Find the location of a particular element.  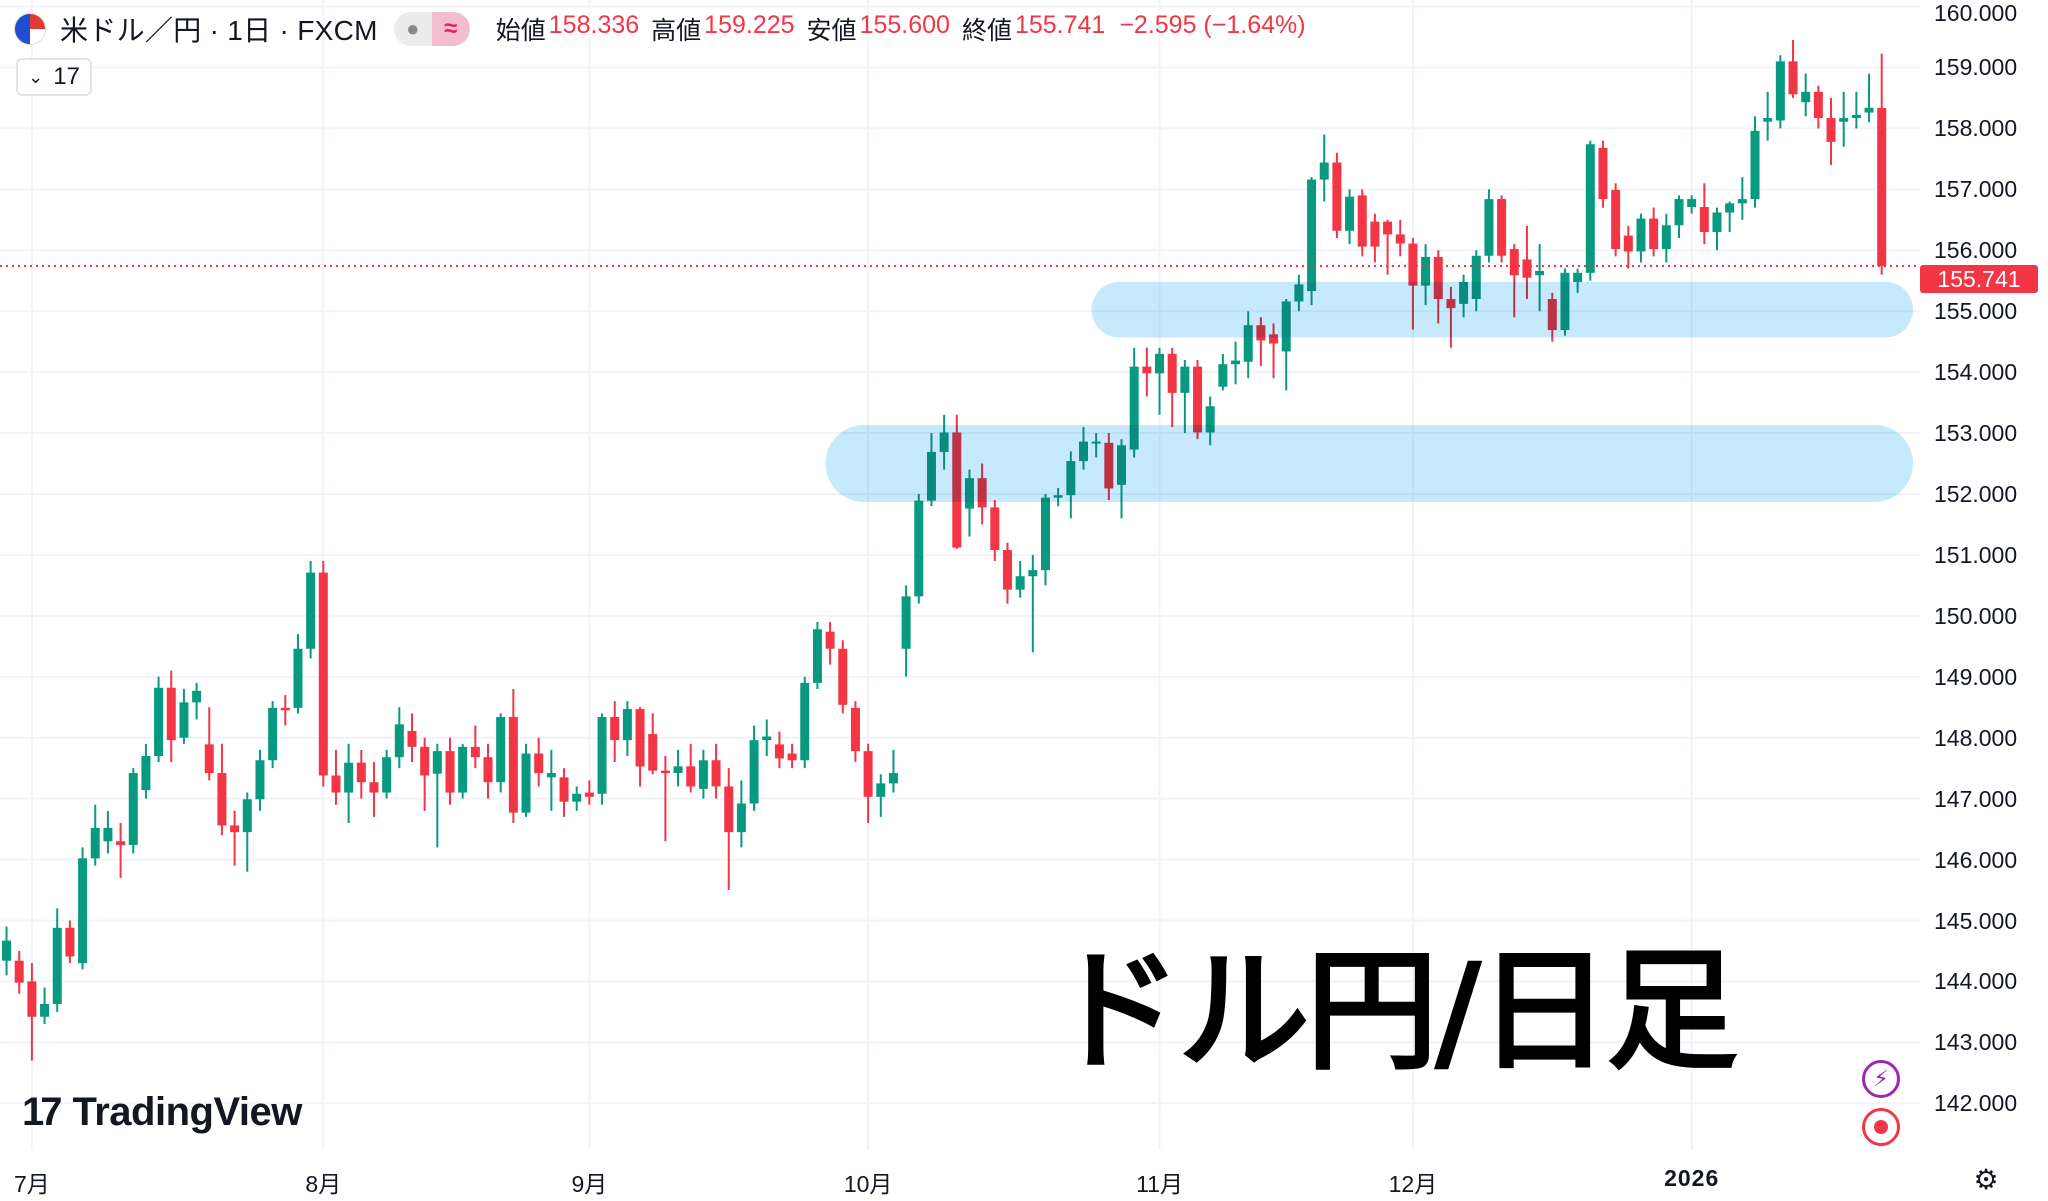

high-label: 高値 is located at coordinates (676, 31).